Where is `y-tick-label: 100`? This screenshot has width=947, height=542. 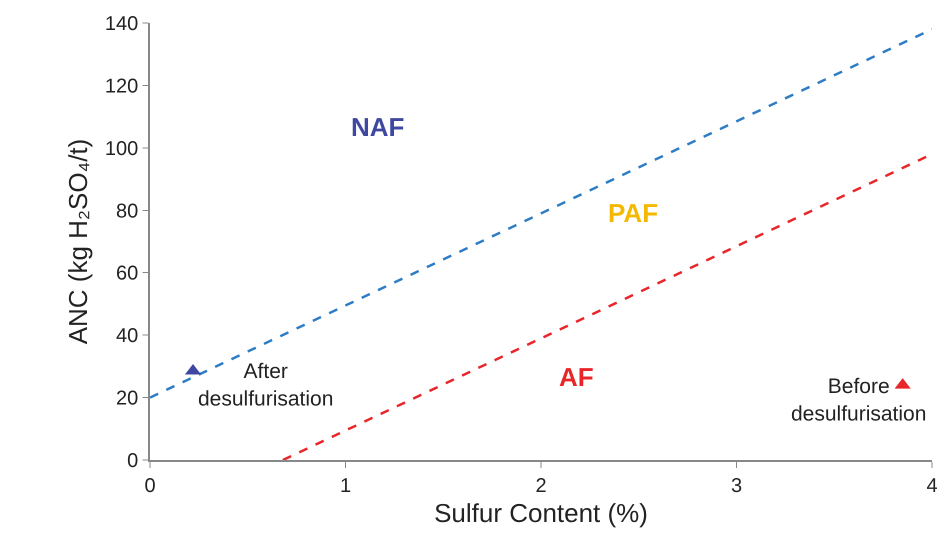 y-tick-label: 100 is located at coordinates (121, 149).